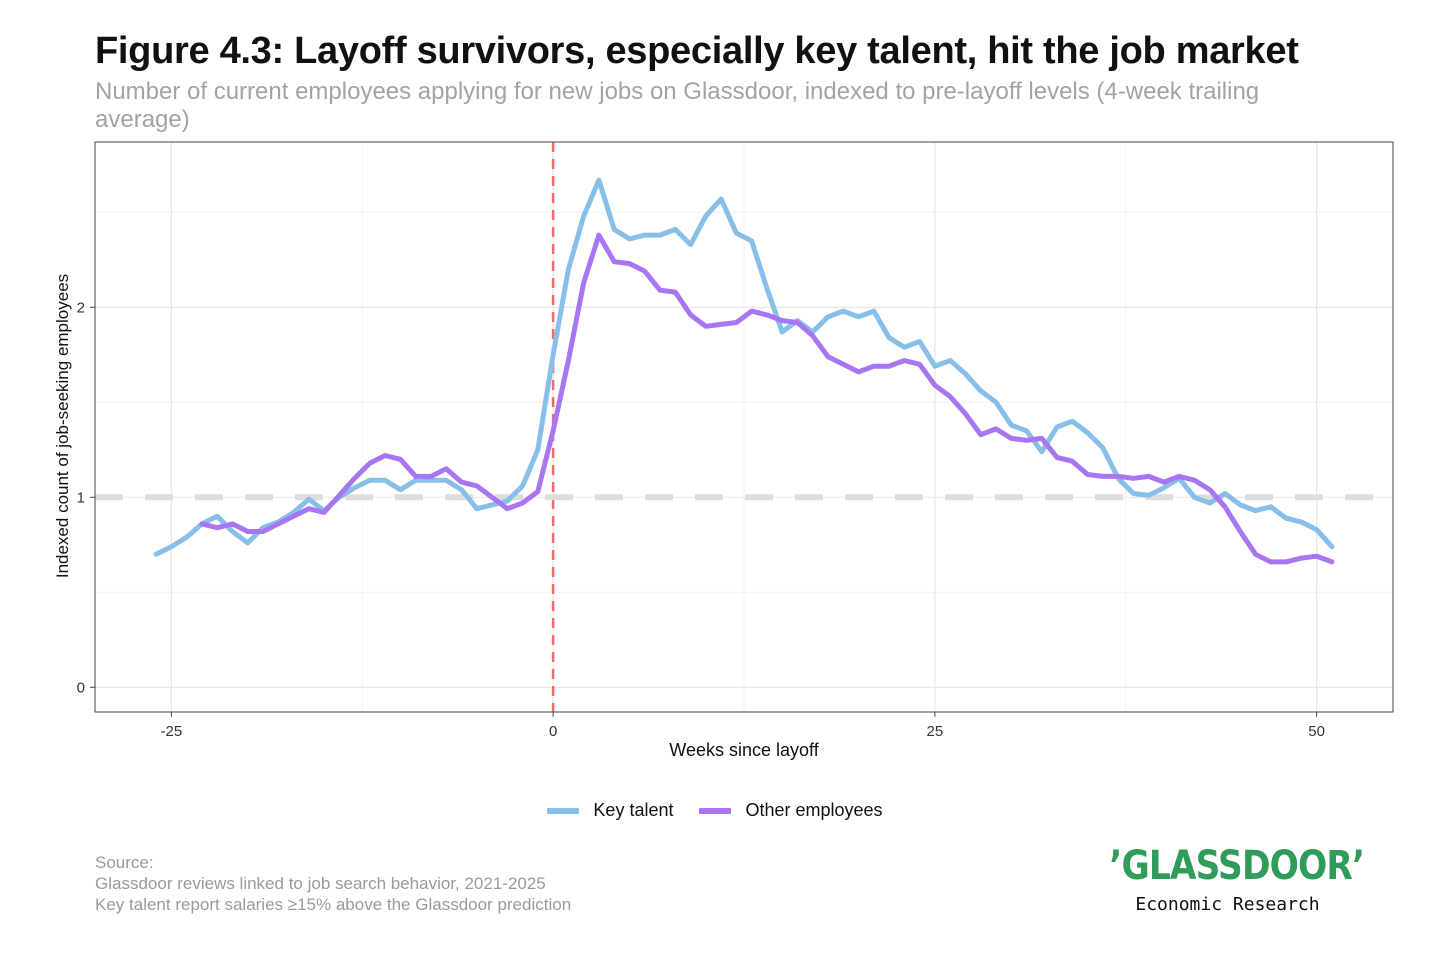 This screenshot has width=1430, height=954. I want to click on legend-item-key-talent: Key talent, so click(610, 810).